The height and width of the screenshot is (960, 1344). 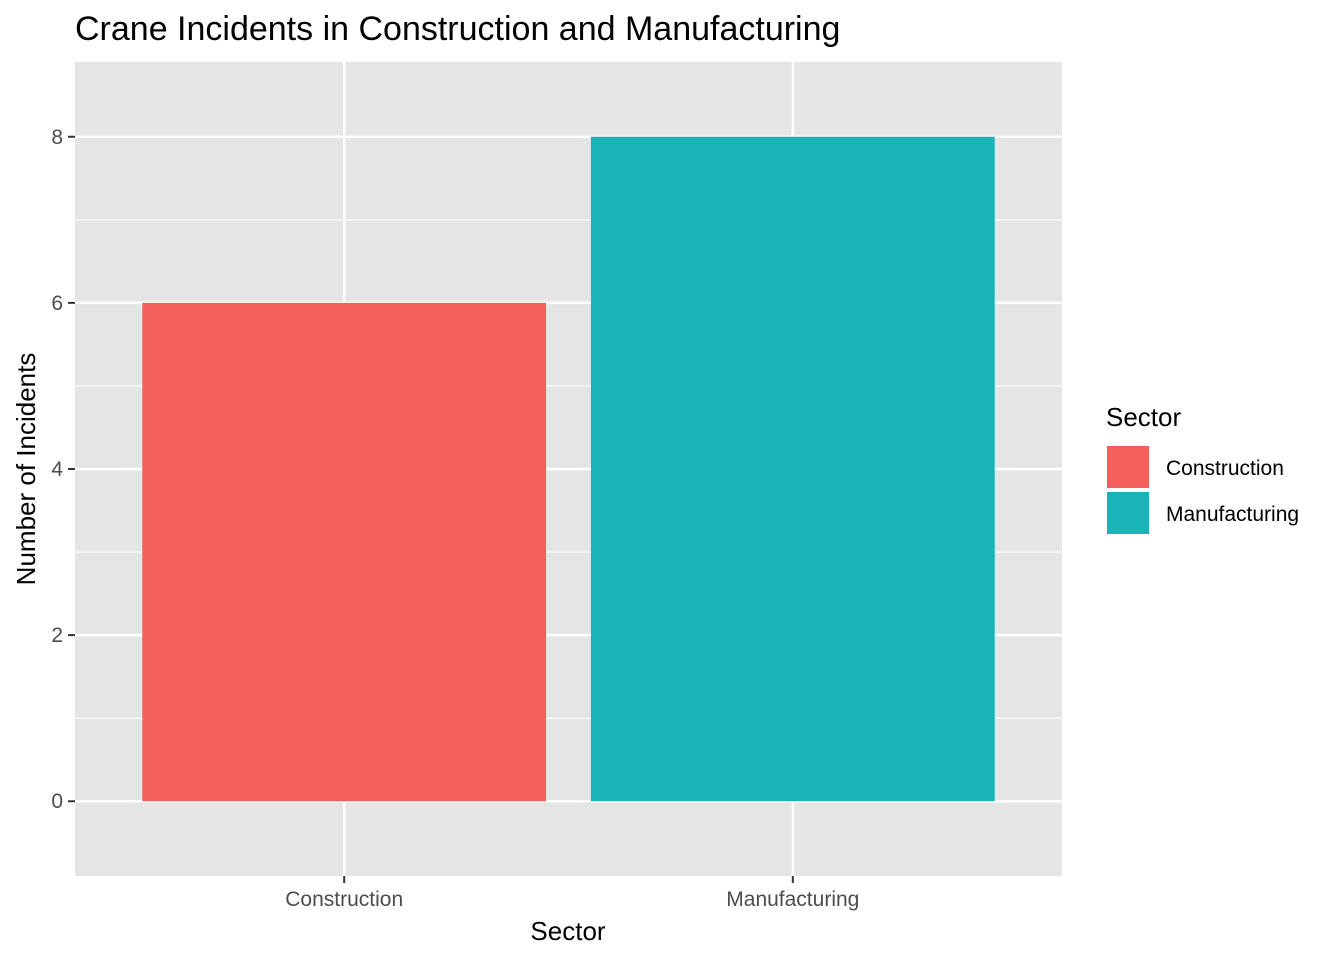 I want to click on legend: Sector Construction Manufacturing, so click(x=1202, y=469).